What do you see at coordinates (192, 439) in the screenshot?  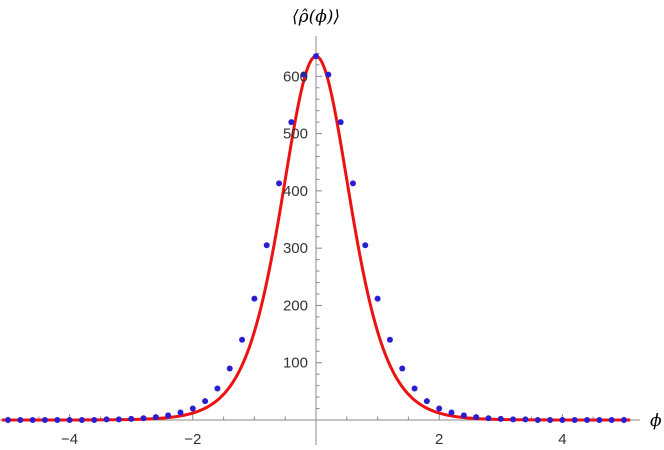 I see `x-tick-label: −2` at bounding box center [192, 439].